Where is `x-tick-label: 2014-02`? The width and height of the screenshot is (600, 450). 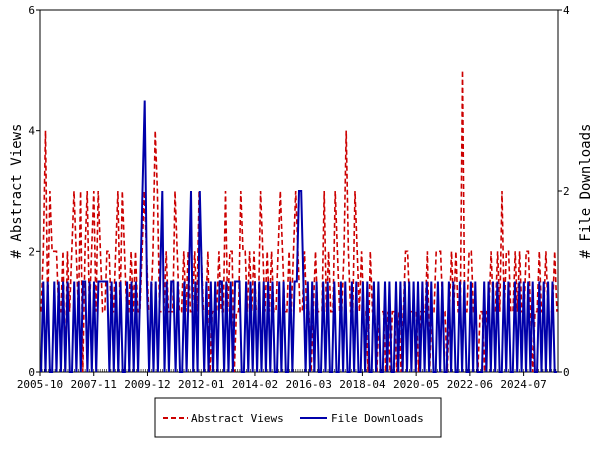
x-tick-label: 2014-02 is located at coordinates (255, 384).